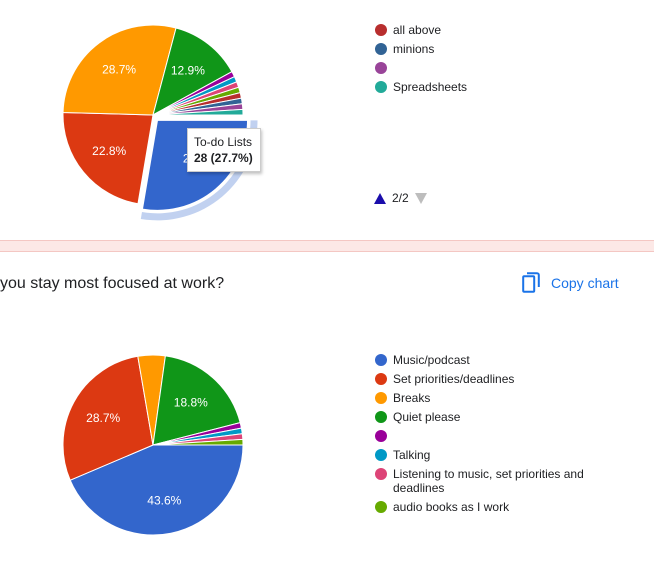 This screenshot has height=562, width=654. What do you see at coordinates (507, 87) in the screenshot?
I see `legend-item: Spreadsheets` at bounding box center [507, 87].